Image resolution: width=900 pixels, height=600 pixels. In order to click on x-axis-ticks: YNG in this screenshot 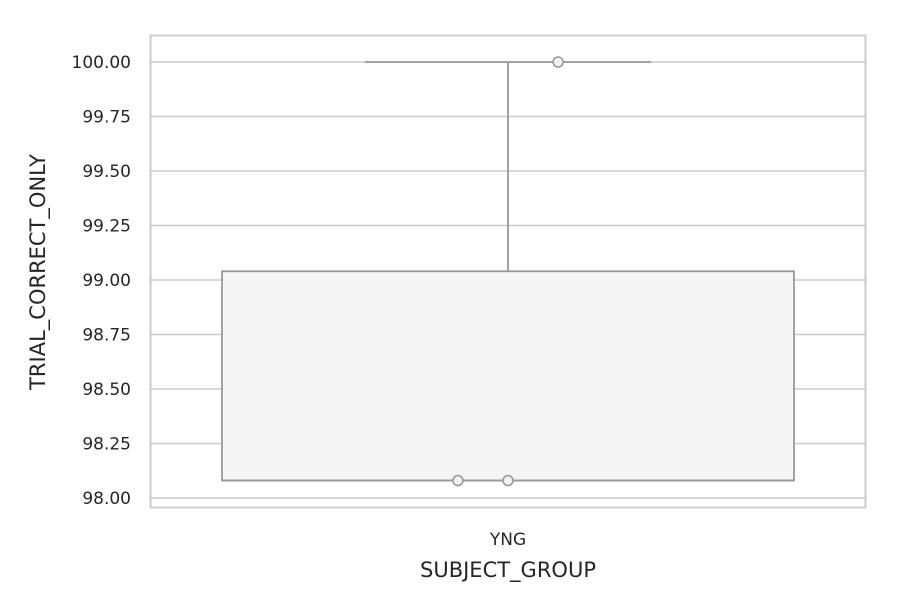, I will do `click(507, 540)`.